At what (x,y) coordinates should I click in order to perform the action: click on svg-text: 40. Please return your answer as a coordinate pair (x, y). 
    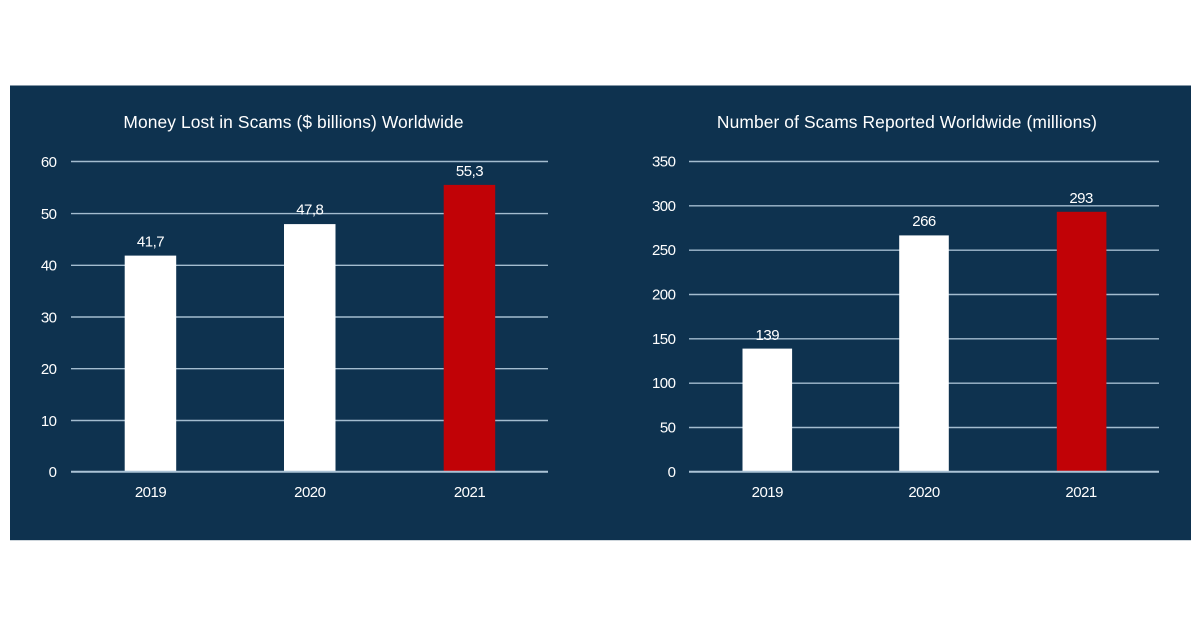
    Looking at the image, I should click on (49, 266).